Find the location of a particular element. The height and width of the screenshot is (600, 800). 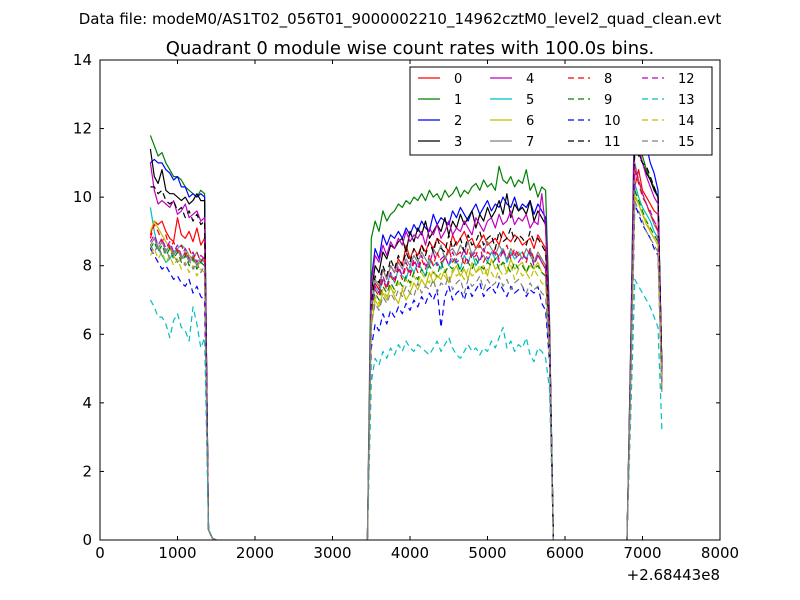

x-tick-label: 5000 is located at coordinates (487, 553).